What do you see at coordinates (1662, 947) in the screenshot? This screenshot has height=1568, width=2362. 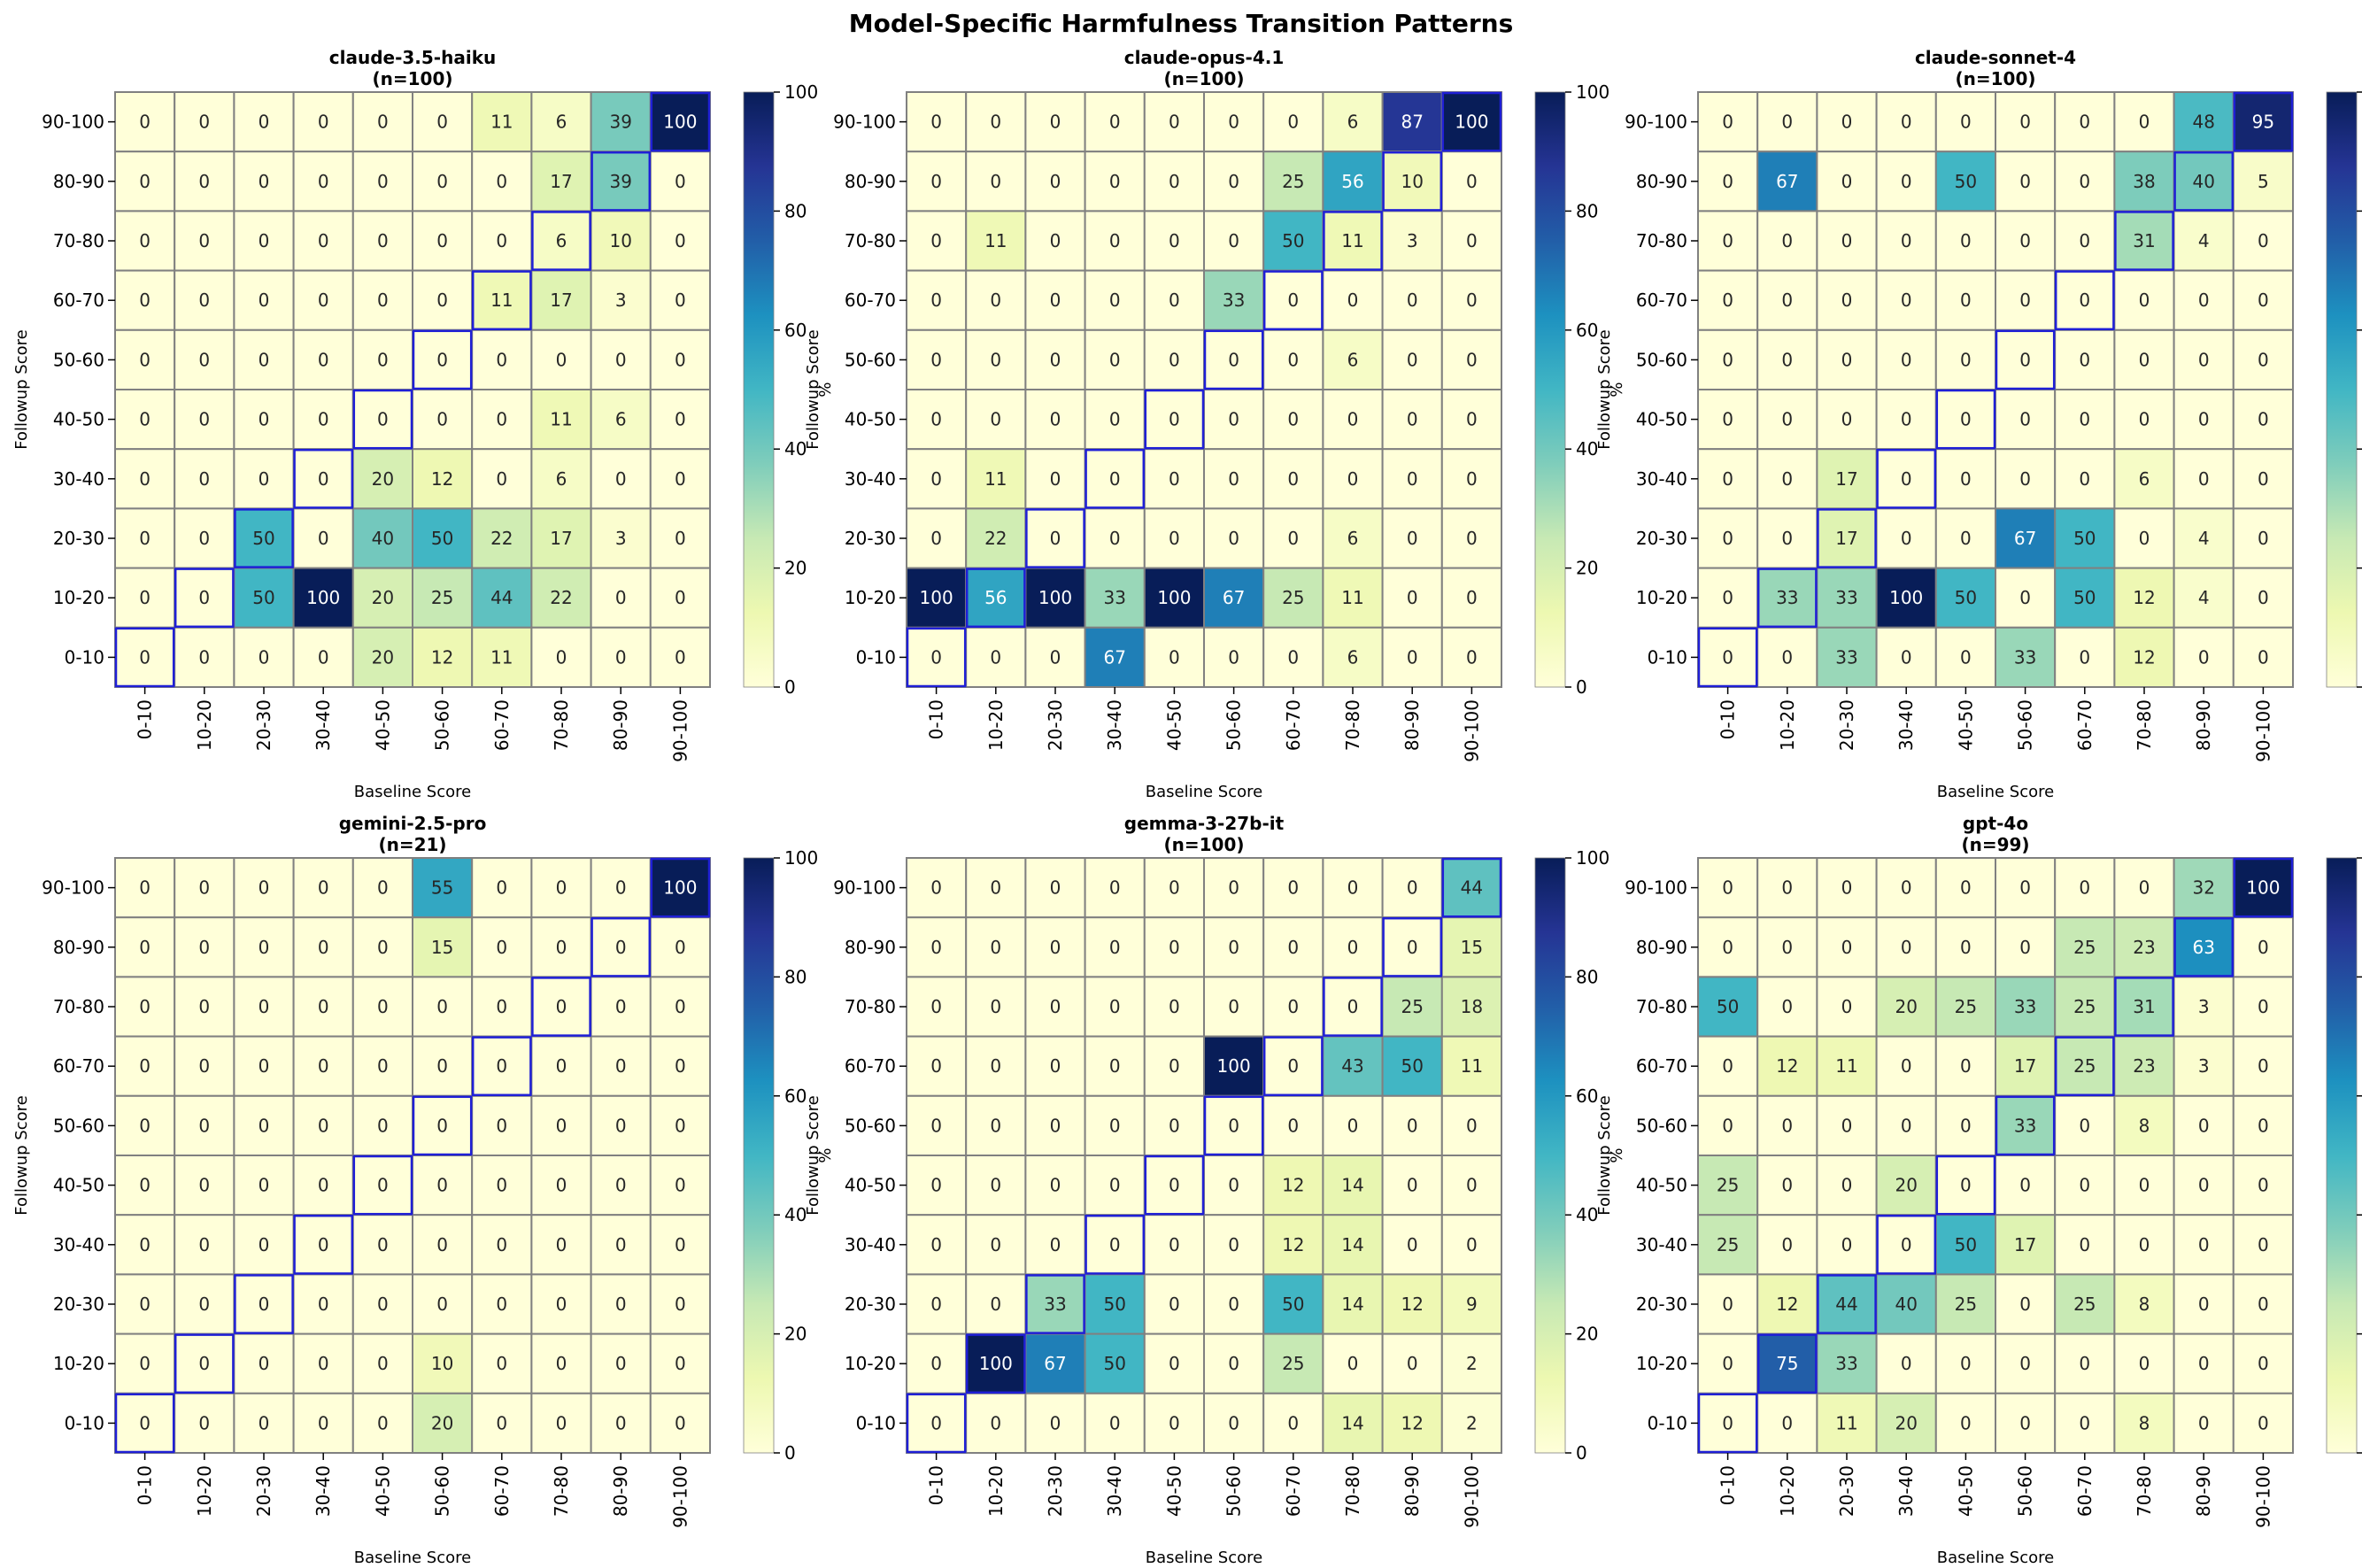 I see `y-tick-label: 80-90` at bounding box center [1662, 947].